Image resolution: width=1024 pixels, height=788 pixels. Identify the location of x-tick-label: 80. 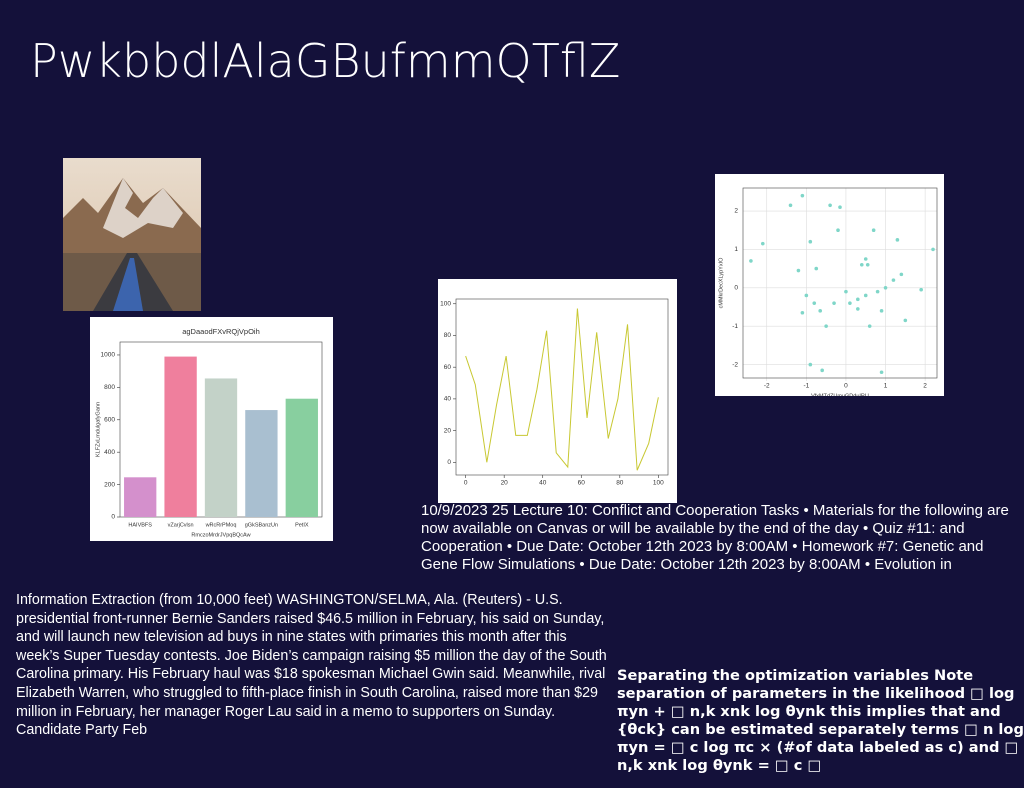
(620, 483).